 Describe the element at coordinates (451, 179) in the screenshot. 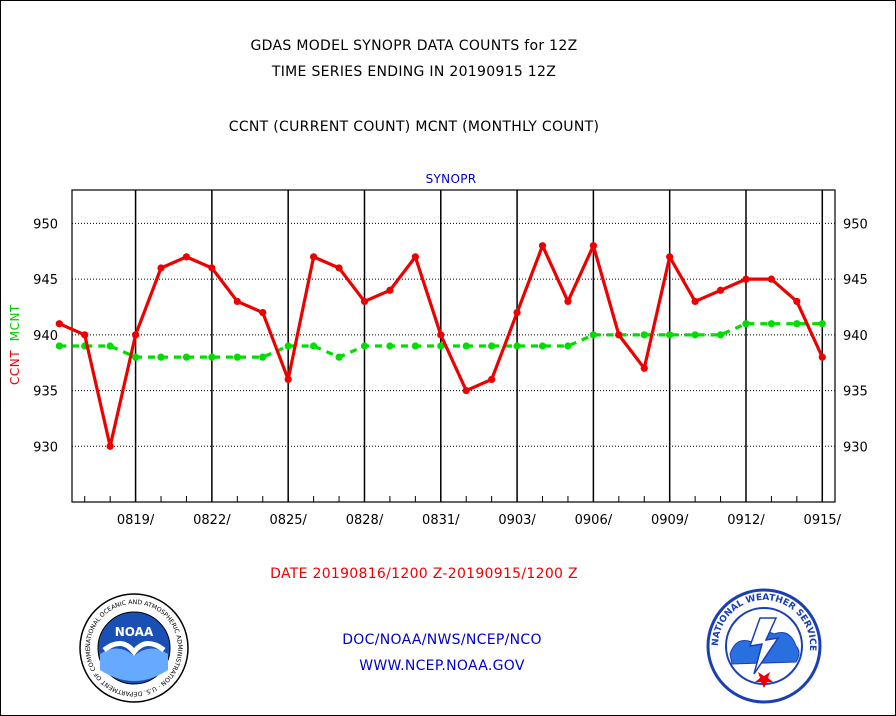

I see `panel-label: SYNOPR` at that location.